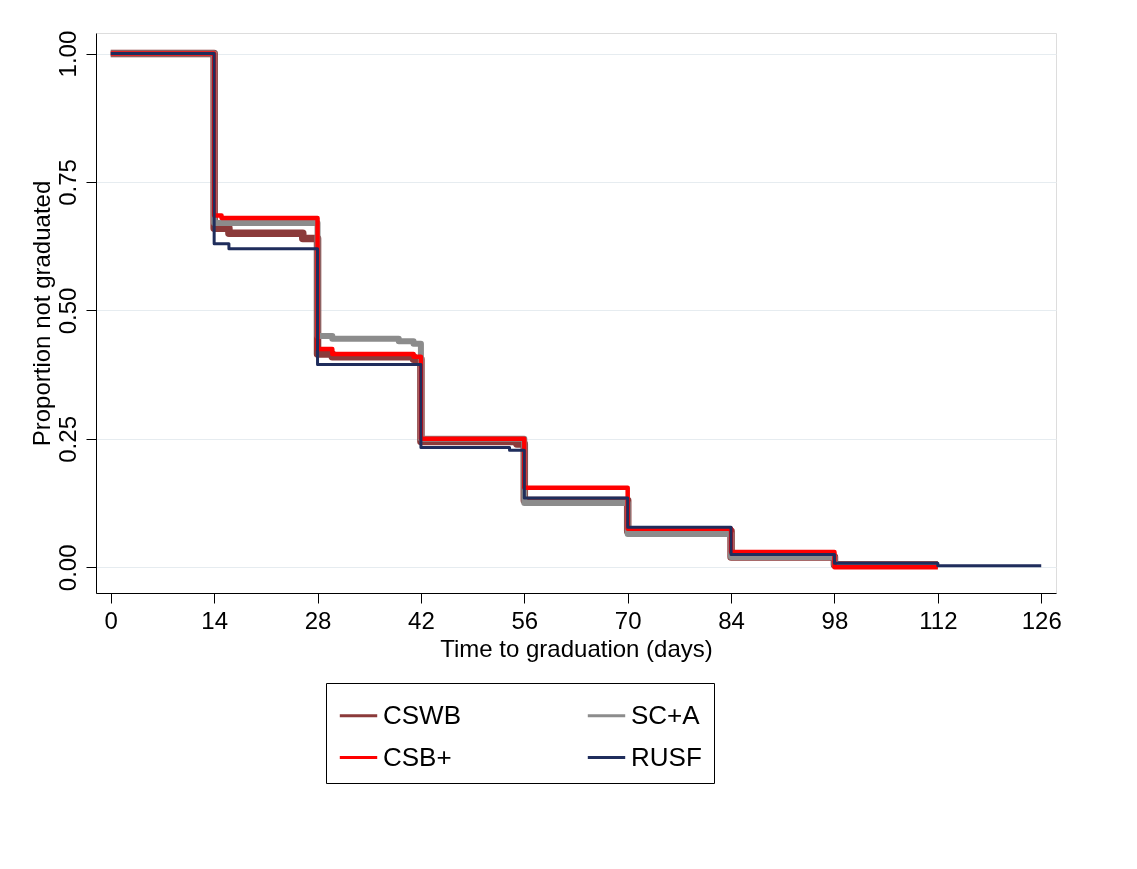 This screenshot has height=869, width=1137. What do you see at coordinates (576, 648) in the screenshot?
I see `x-axis-title: Time to graduation (days)` at bounding box center [576, 648].